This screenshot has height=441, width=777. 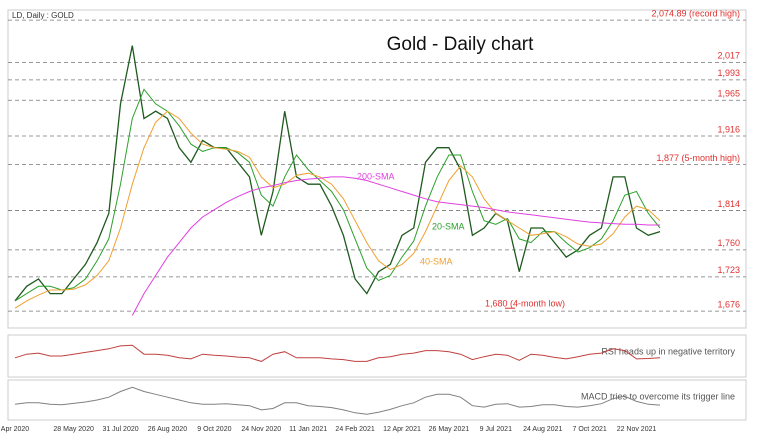 I want to click on level-label: 2,074.89 (record high), so click(x=695, y=13).